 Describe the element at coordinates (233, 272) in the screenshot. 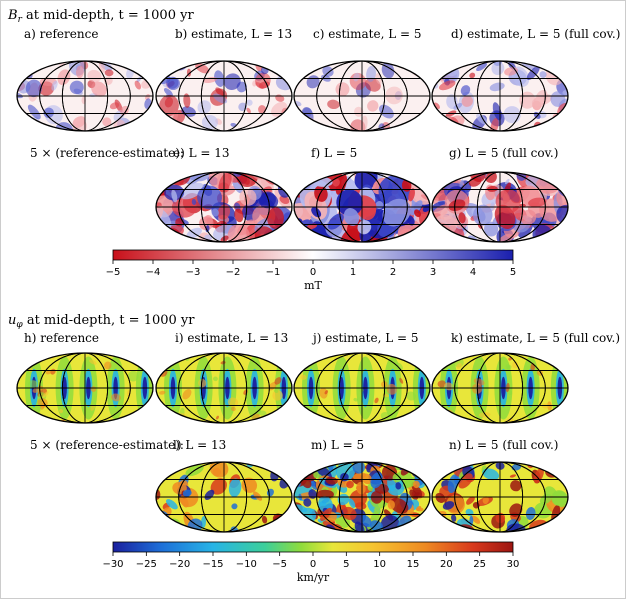

I see `colorbar-tick-label: −2` at that location.